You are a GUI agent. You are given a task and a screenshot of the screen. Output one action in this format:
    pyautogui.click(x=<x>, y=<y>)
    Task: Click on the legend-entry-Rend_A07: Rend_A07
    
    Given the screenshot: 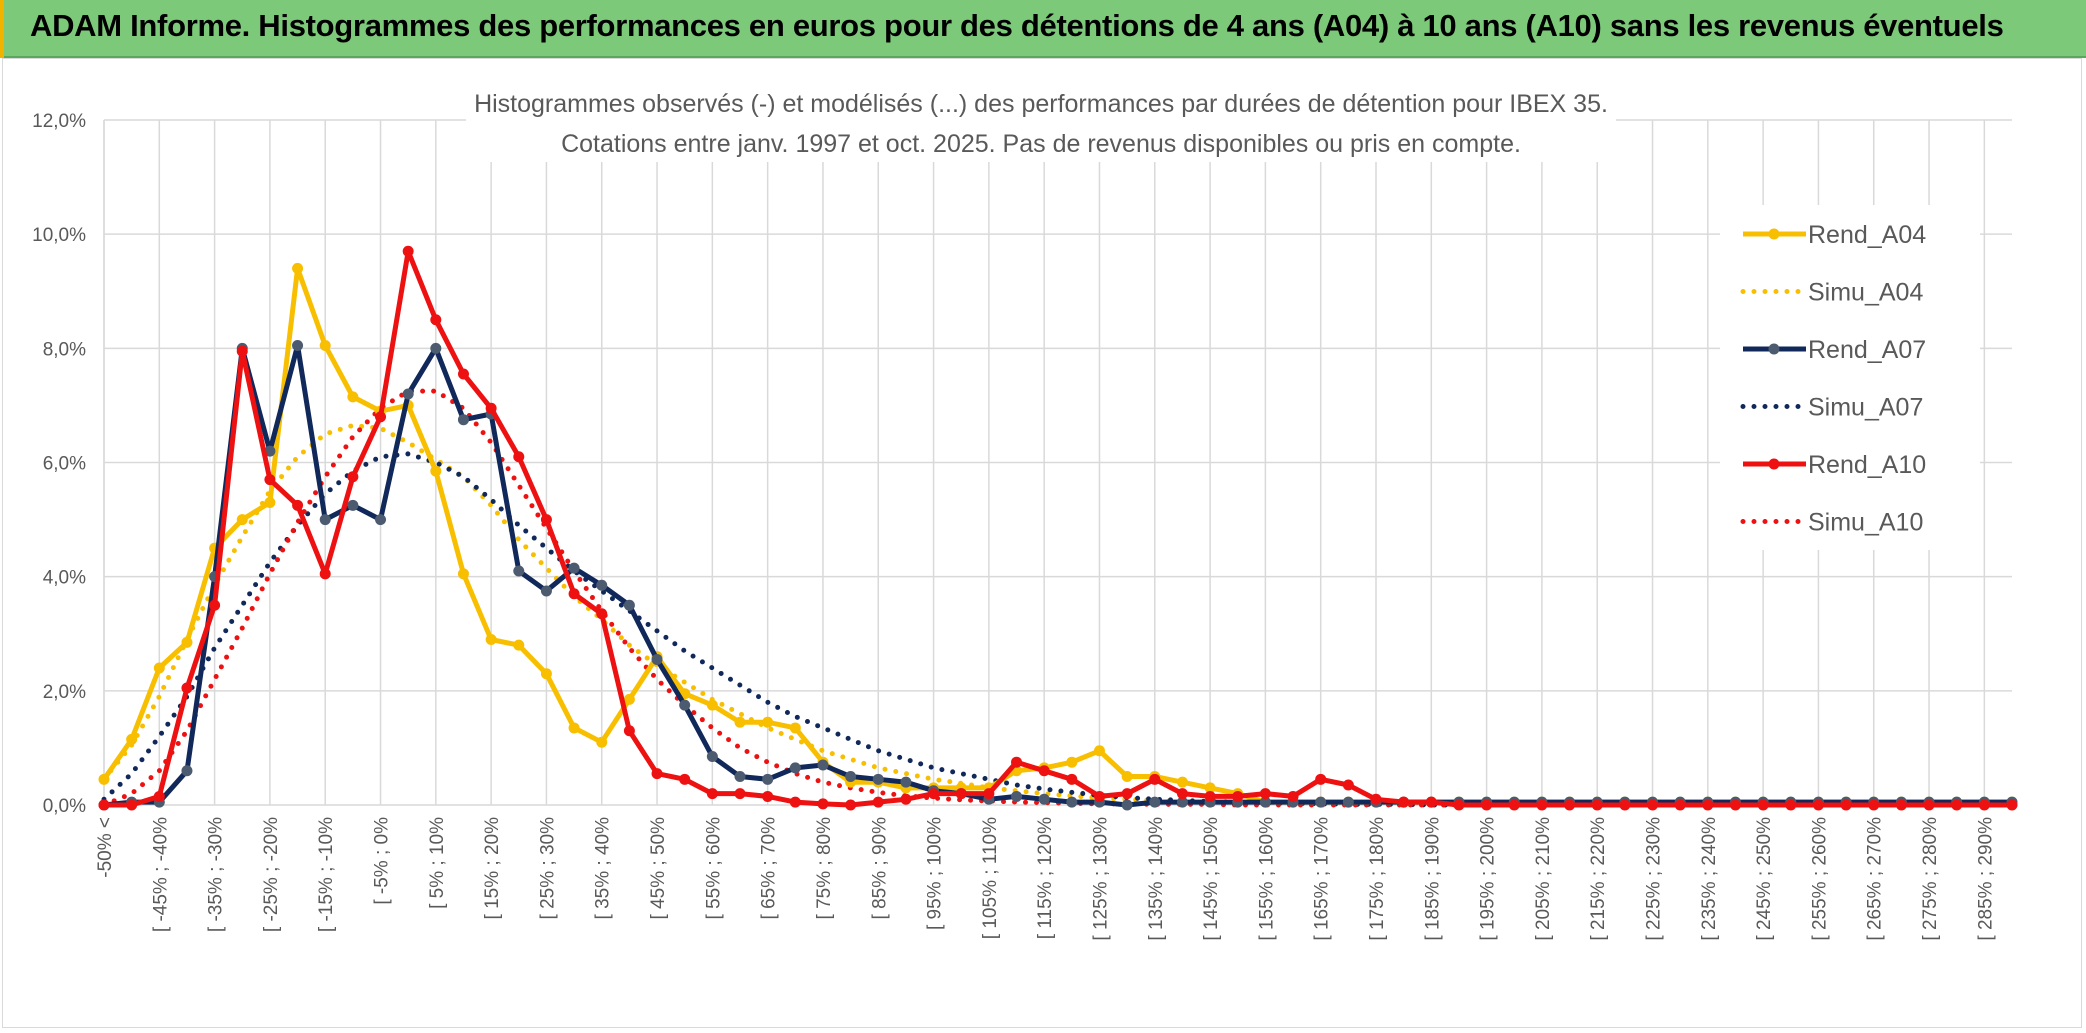 What is the action you would take?
    pyautogui.click(x=1834, y=350)
    